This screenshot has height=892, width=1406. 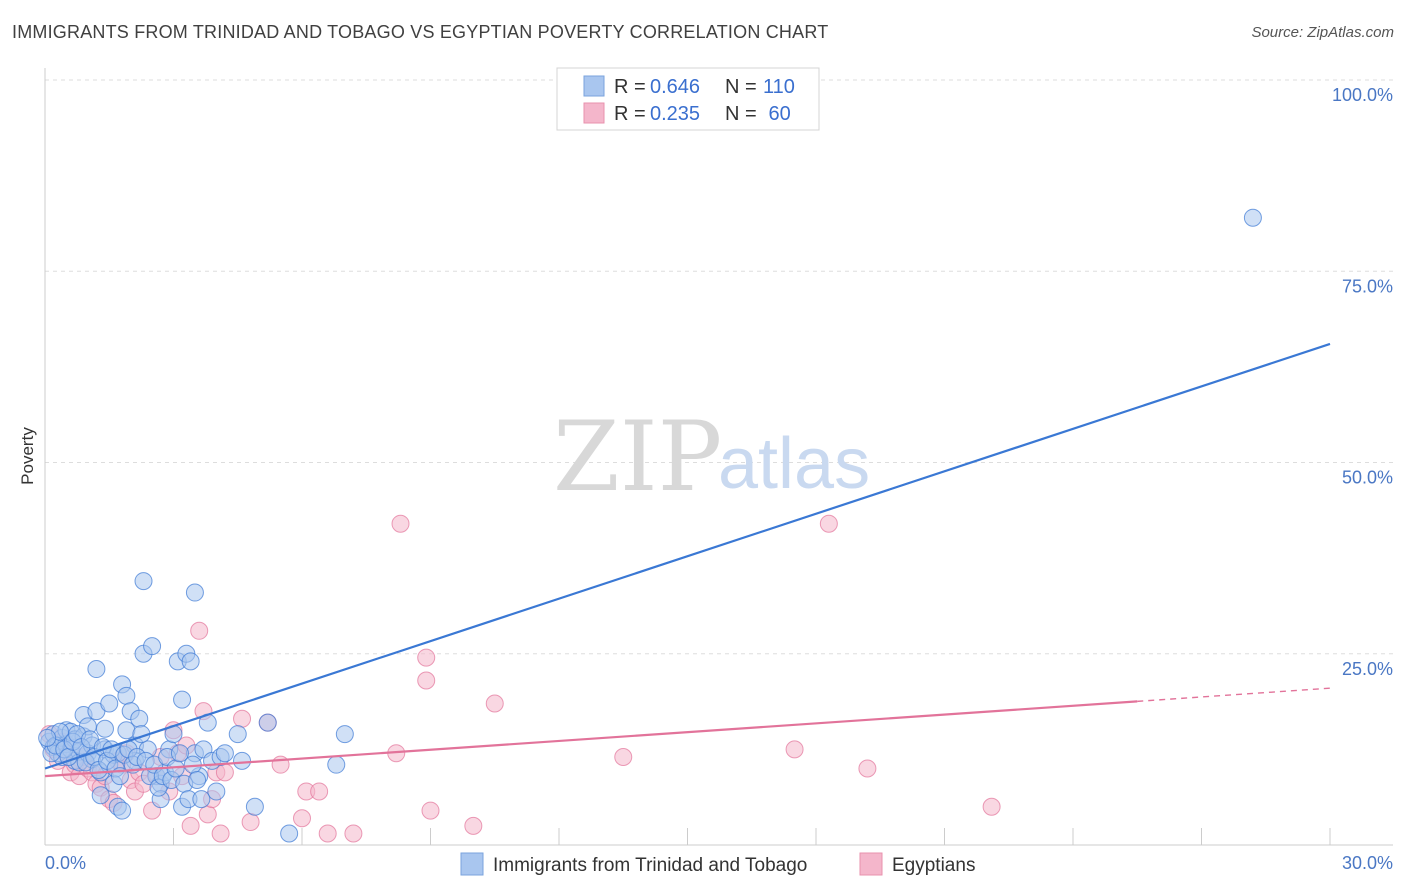 I want to click on bottom-legend-label-pink: Egyptians, so click(x=933, y=865).